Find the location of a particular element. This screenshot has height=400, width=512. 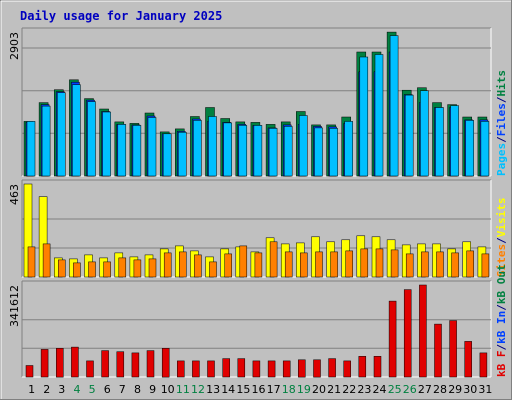

legend-entry: Sites is located at coordinates (501, 260).